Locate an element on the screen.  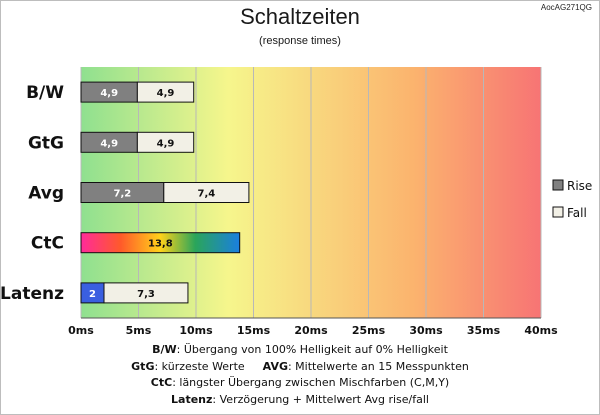
x-tick-label: 30ms is located at coordinates (426, 330).